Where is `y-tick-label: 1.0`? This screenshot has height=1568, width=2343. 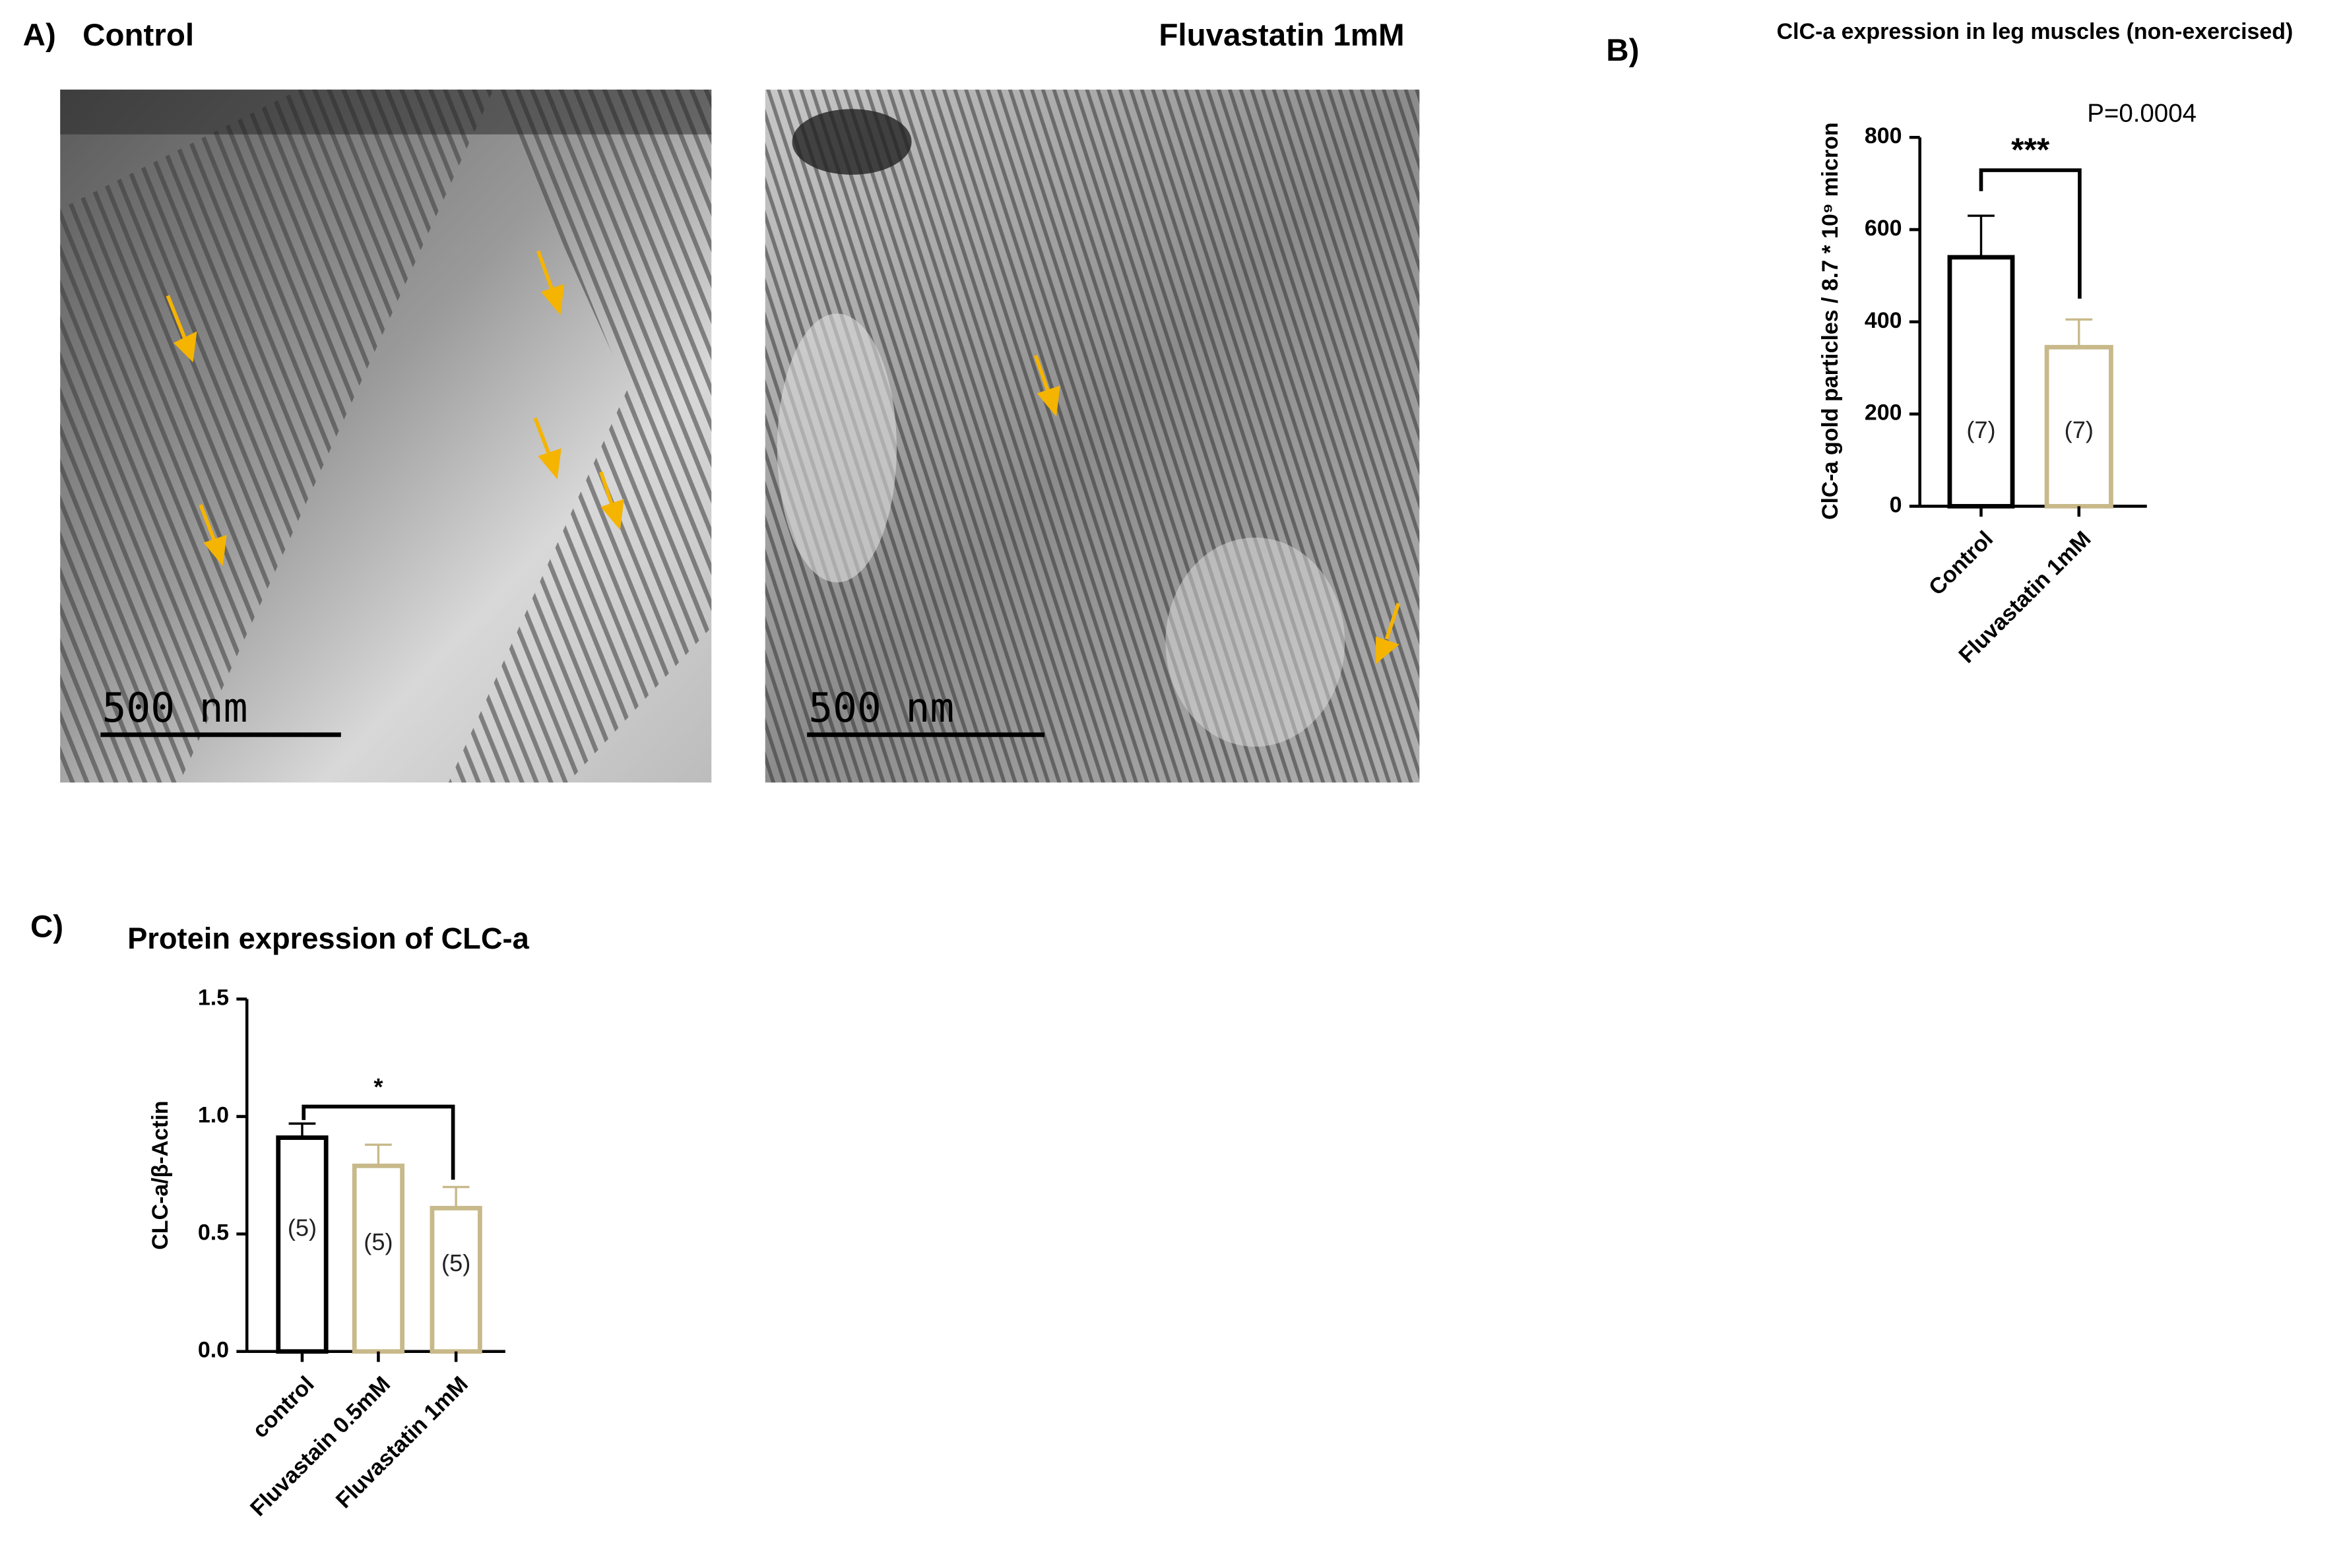 y-tick-label: 1.0 is located at coordinates (213, 1115).